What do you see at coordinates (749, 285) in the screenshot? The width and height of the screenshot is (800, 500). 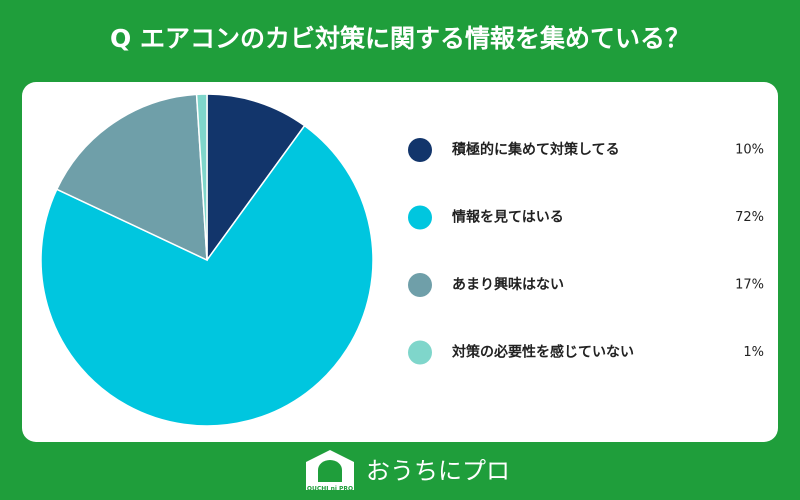 I see `value-label: 17%` at bounding box center [749, 285].